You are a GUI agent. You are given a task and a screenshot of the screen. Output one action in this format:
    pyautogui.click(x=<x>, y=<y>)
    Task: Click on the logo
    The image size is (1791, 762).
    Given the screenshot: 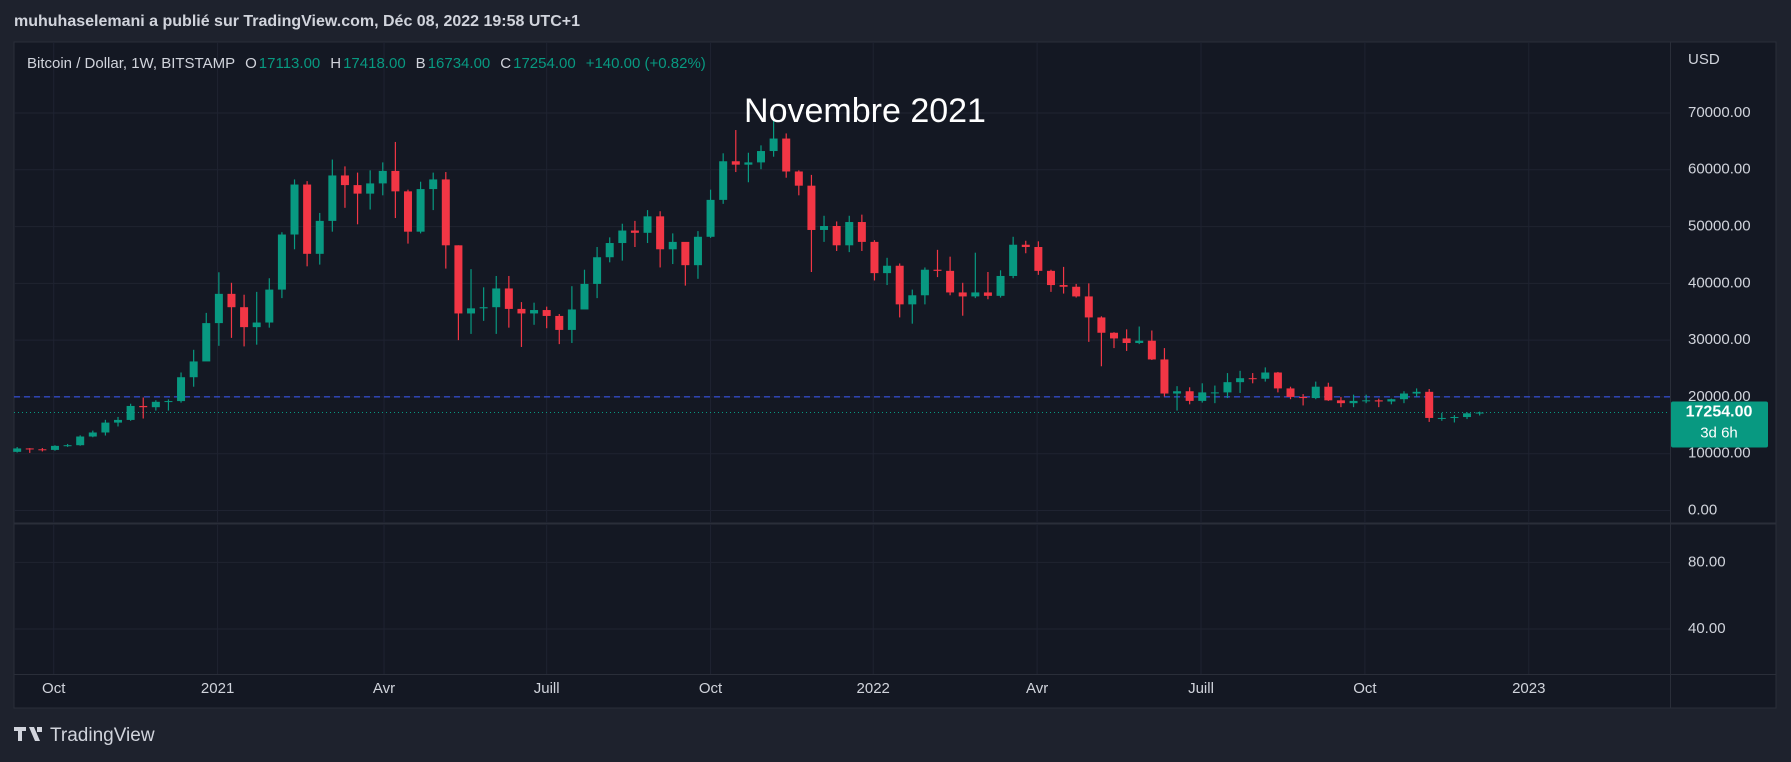 What is the action you would take?
    pyautogui.click(x=28, y=734)
    